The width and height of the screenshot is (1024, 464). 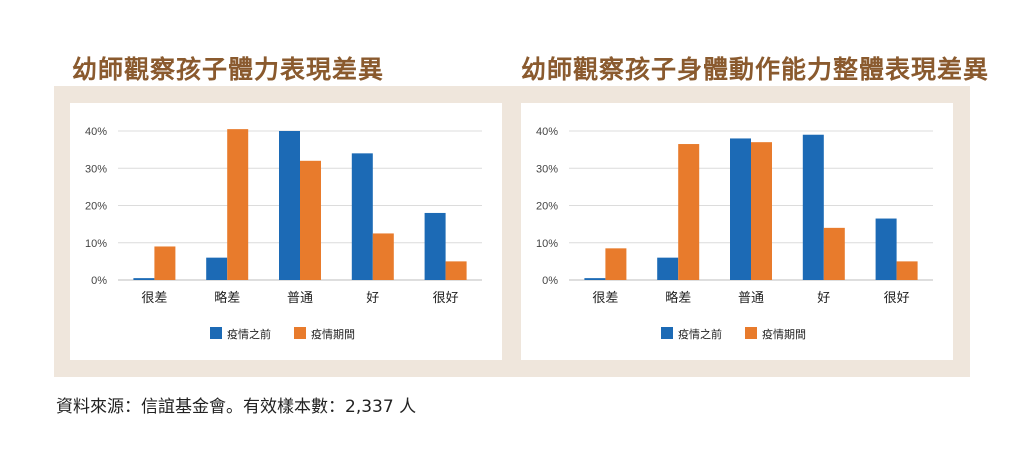 I want to click on source-note: 資料來源：信誼基金會。有效樣本數：2,337 人, so click(x=236, y=407).